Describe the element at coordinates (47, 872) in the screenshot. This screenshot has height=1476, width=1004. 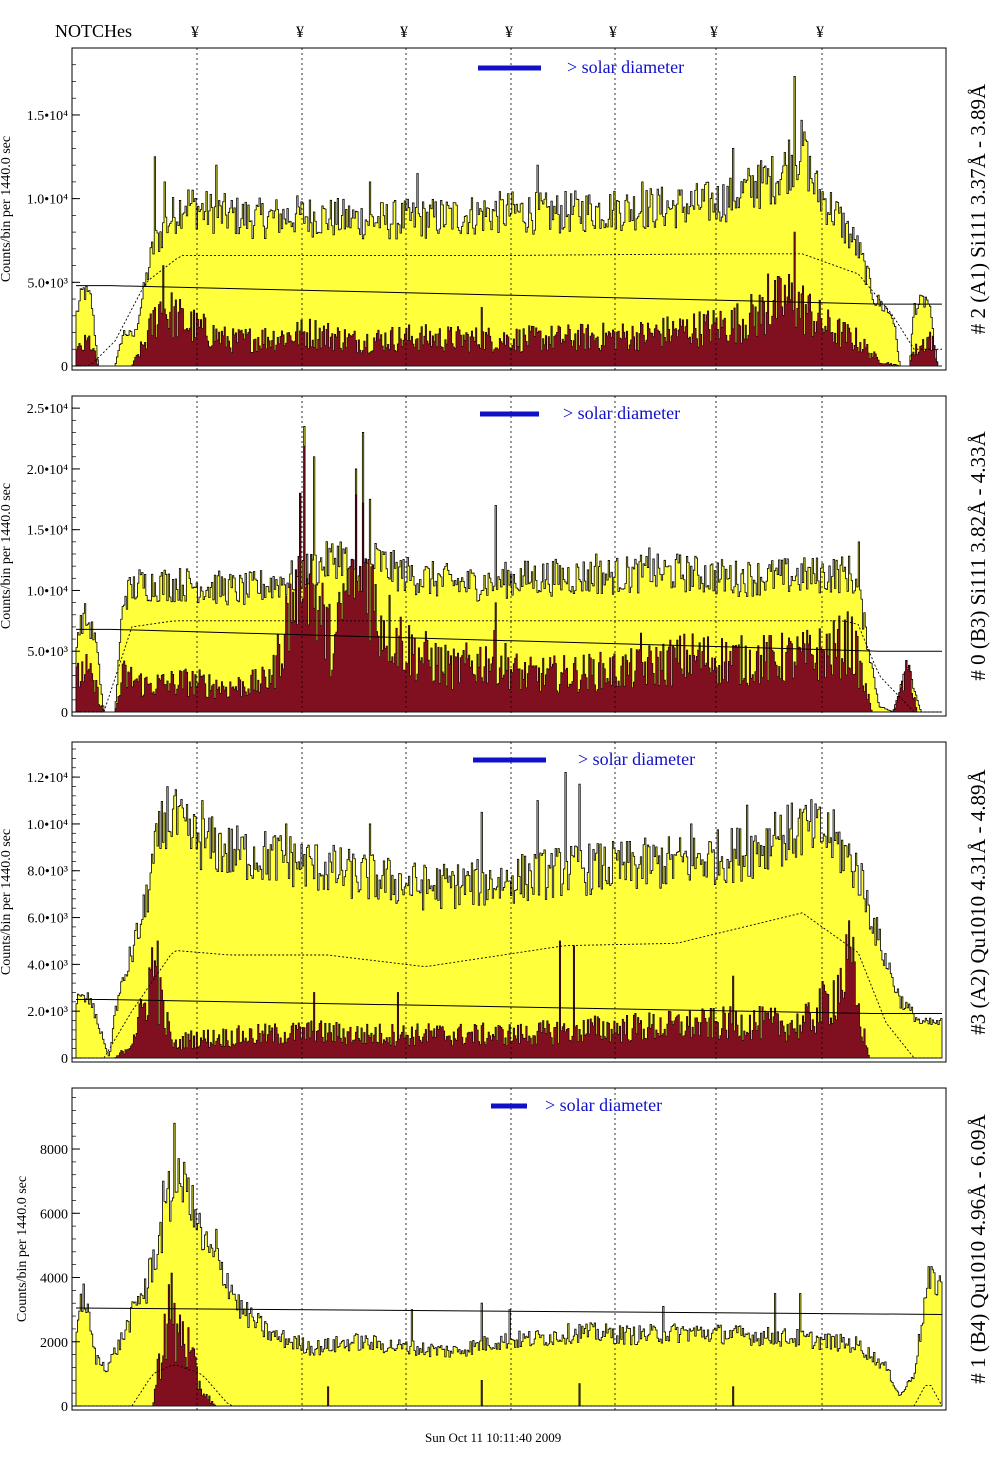
I see `y-tick-label: 8.0•10³` at that location.